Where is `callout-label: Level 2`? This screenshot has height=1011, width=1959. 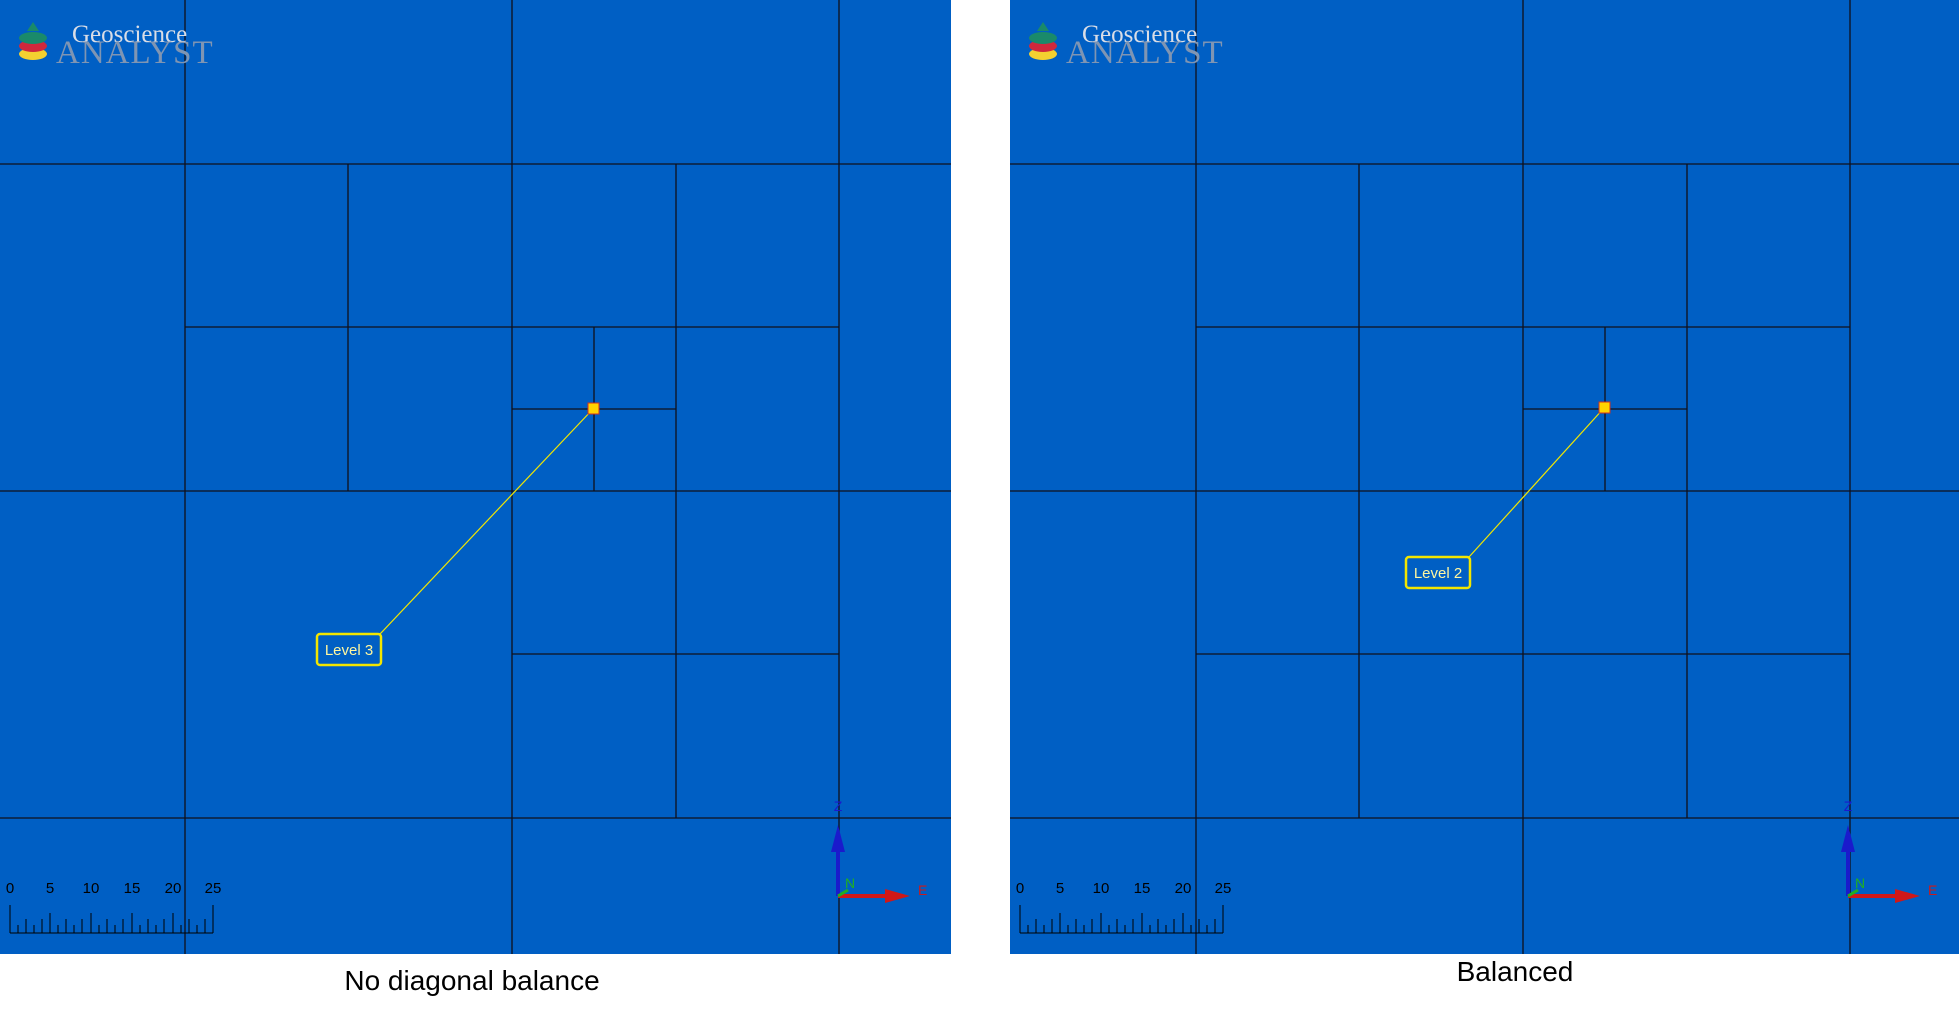 callout-label: Level 2 is located at coordinates (1438, 573).